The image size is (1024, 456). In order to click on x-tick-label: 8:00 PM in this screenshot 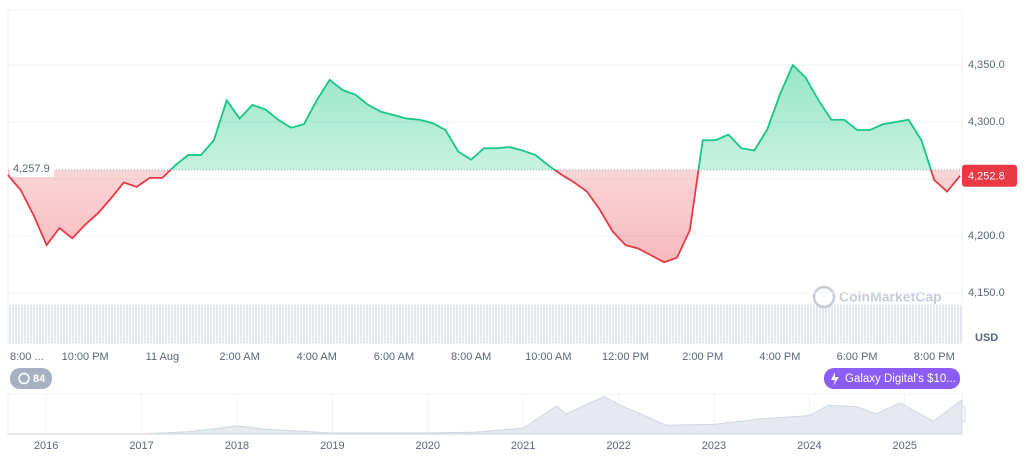, I will do `click(934, 357)`.